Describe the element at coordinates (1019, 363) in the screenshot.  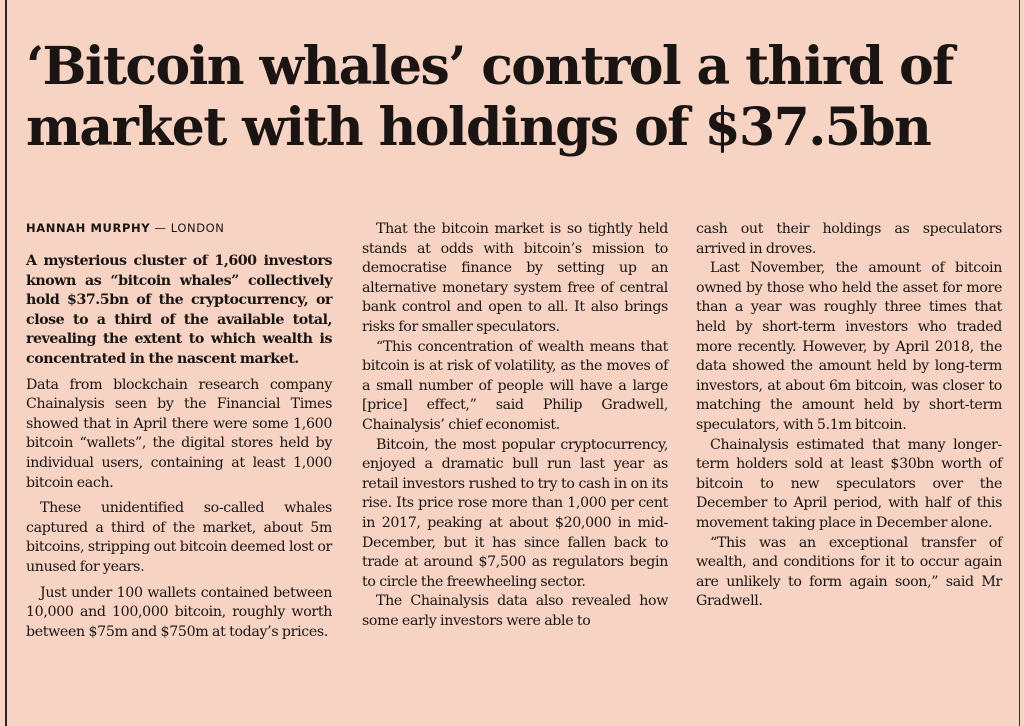
I see `right-border-rule` at that location.